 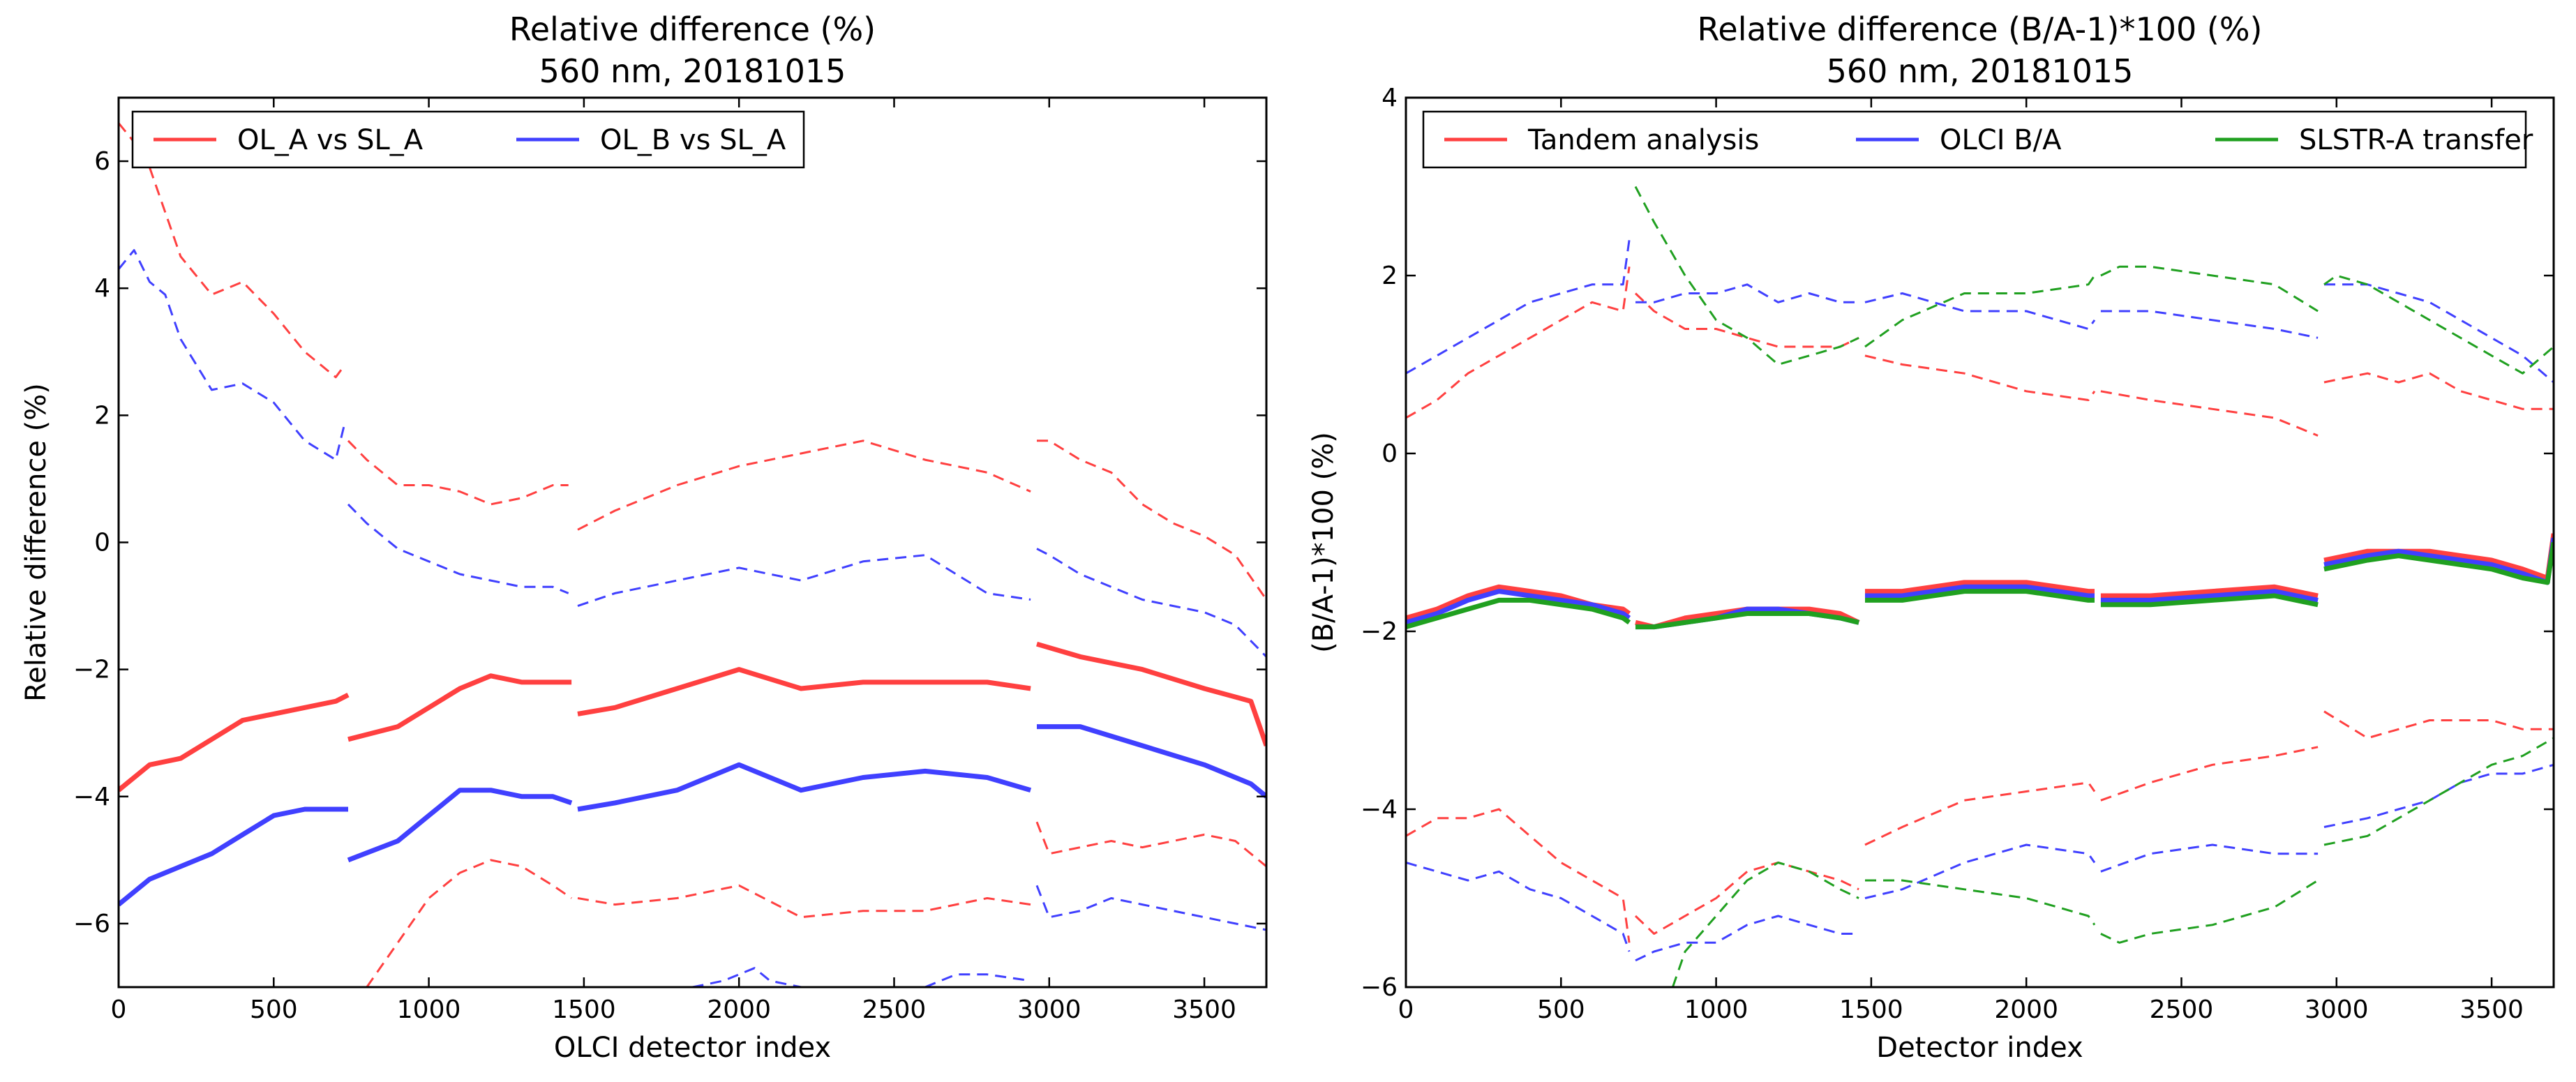 I want to click on series-olci-b-a-lower-bound, so click(x=1980, y=862).